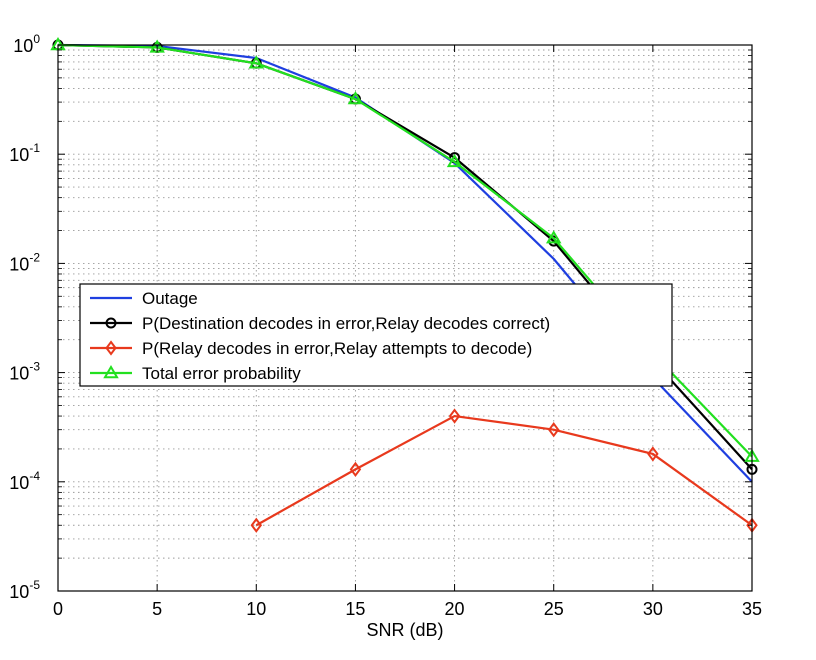 The image size is (816, 660). I want to click on x-tick-label: 10, so click(256, 609).